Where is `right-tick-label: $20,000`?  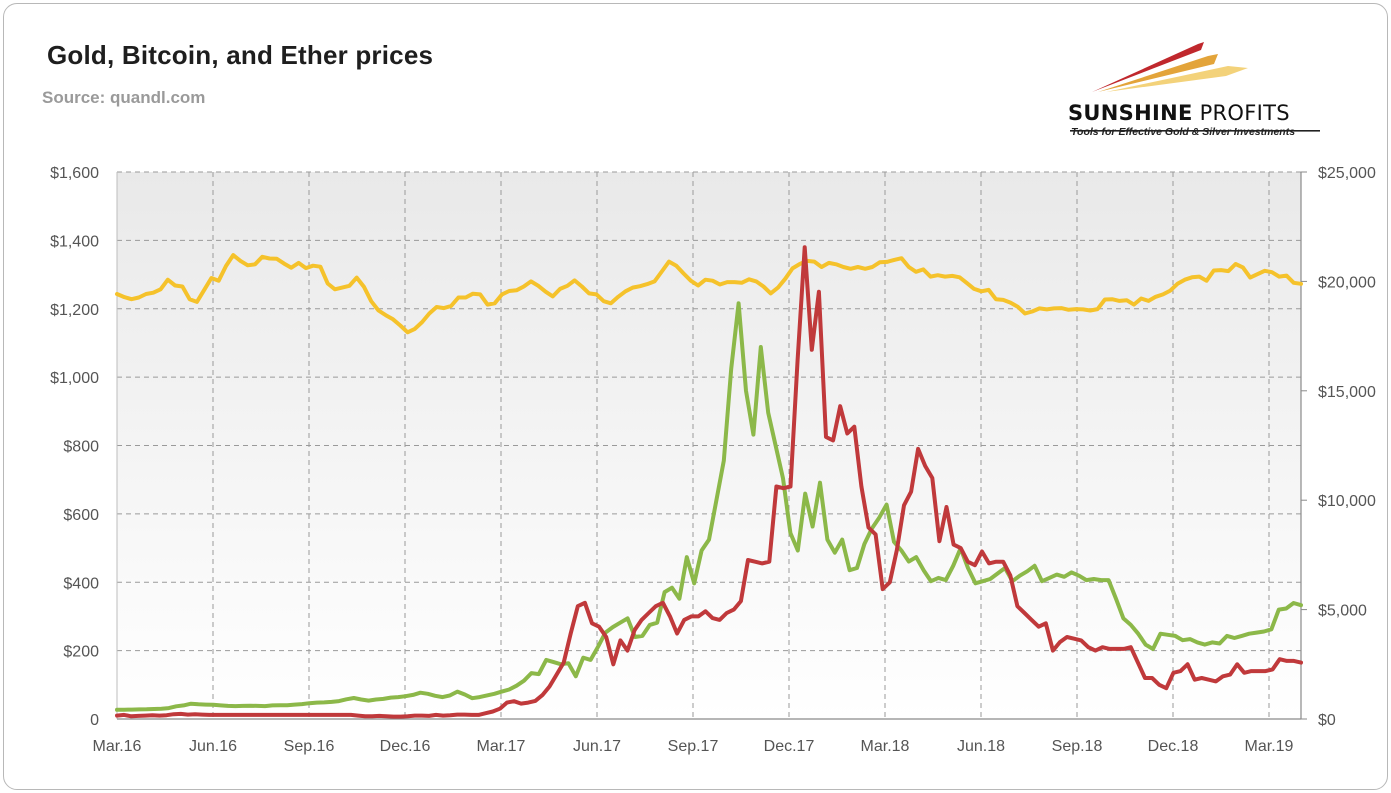 right-tick-label: $20,000 is located at coordinates (1347, 282).